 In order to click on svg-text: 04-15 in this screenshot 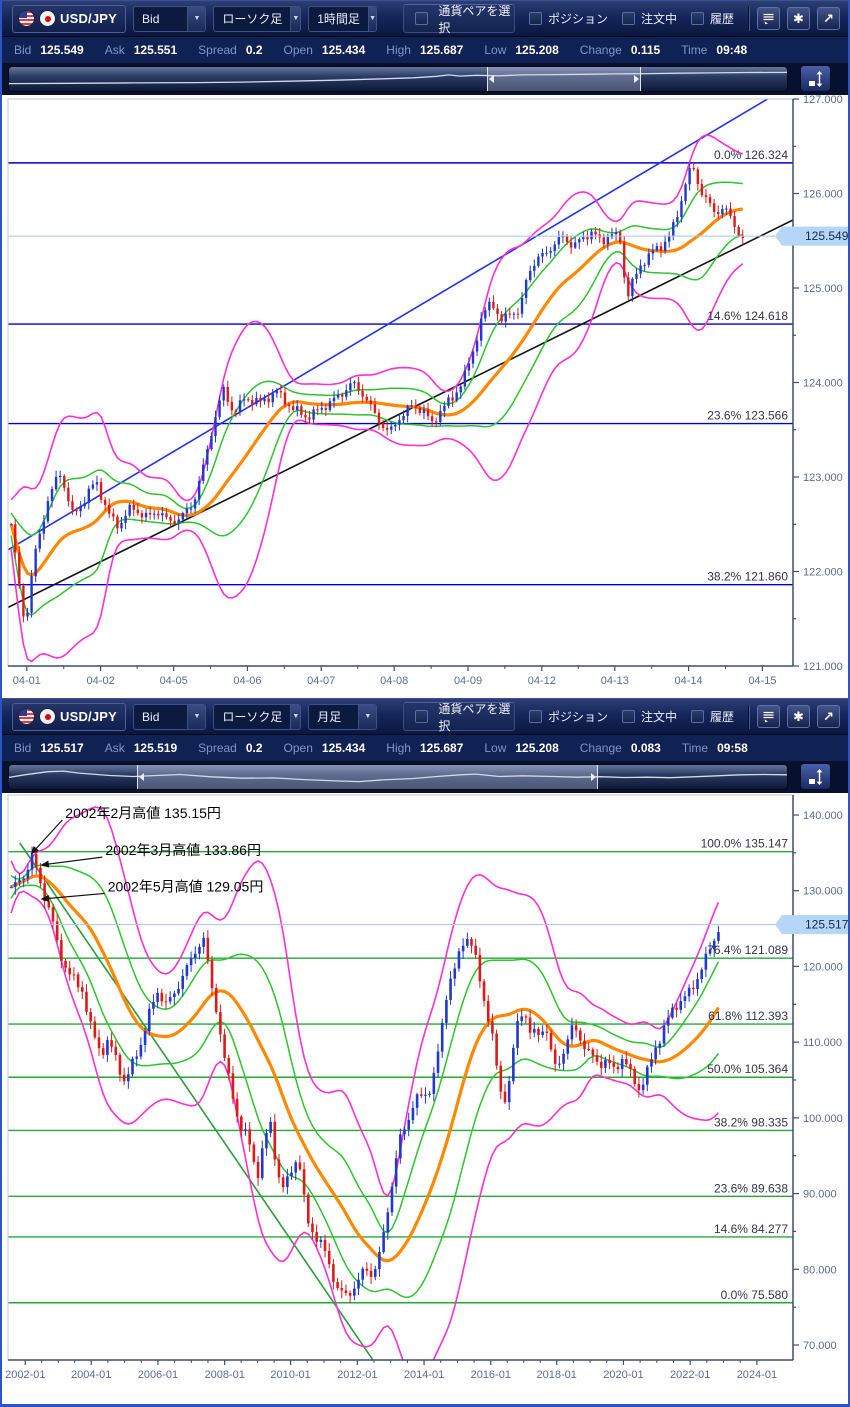, I will do `click(762, 681)`.